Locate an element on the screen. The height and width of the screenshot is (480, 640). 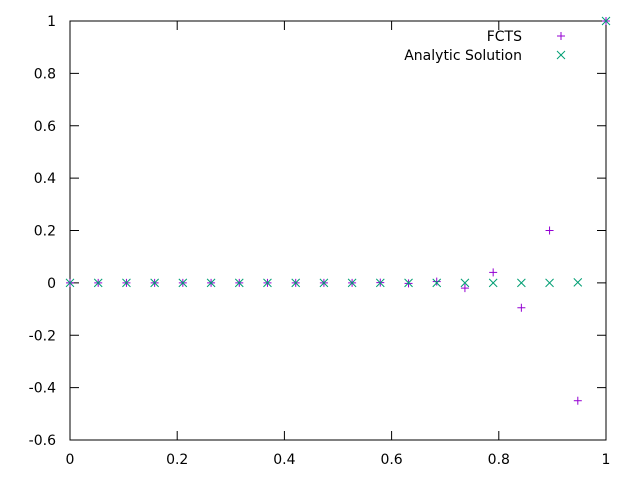
y-tick-label: -0.4 is located at coordinates (42, 389).